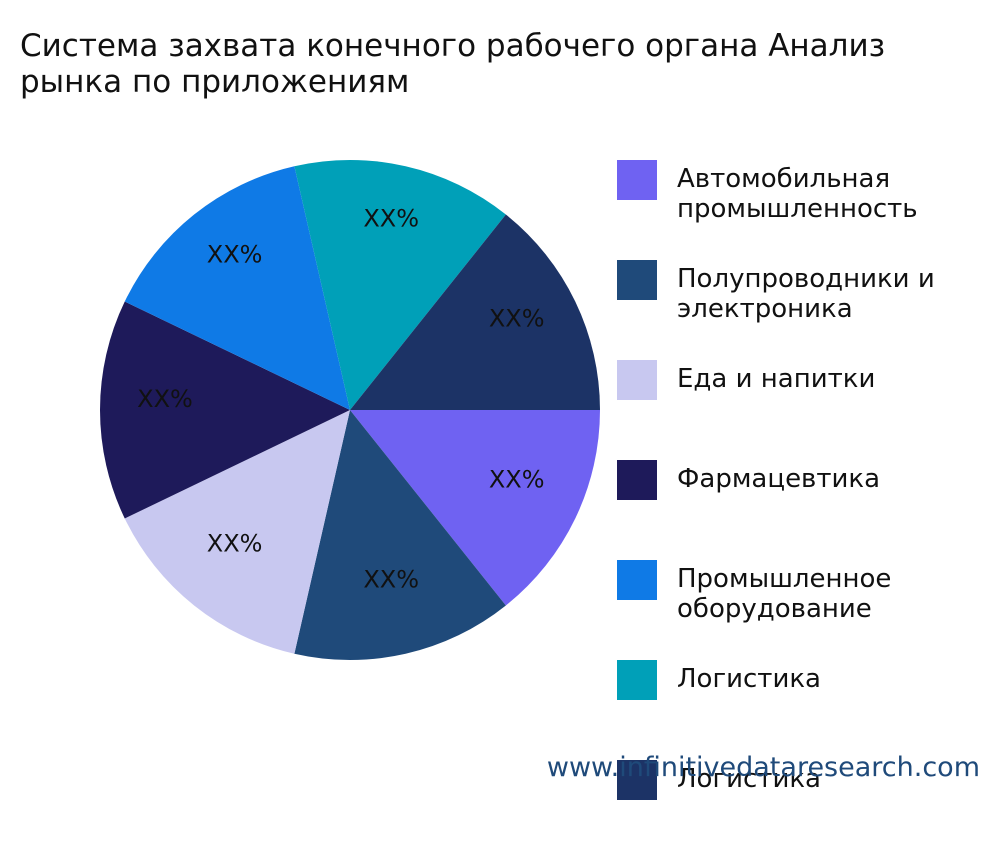 The width and height of the screenshot is (1000, 850). I want to click on legend-item: Полупроводники и электроника, so click(802, 305).